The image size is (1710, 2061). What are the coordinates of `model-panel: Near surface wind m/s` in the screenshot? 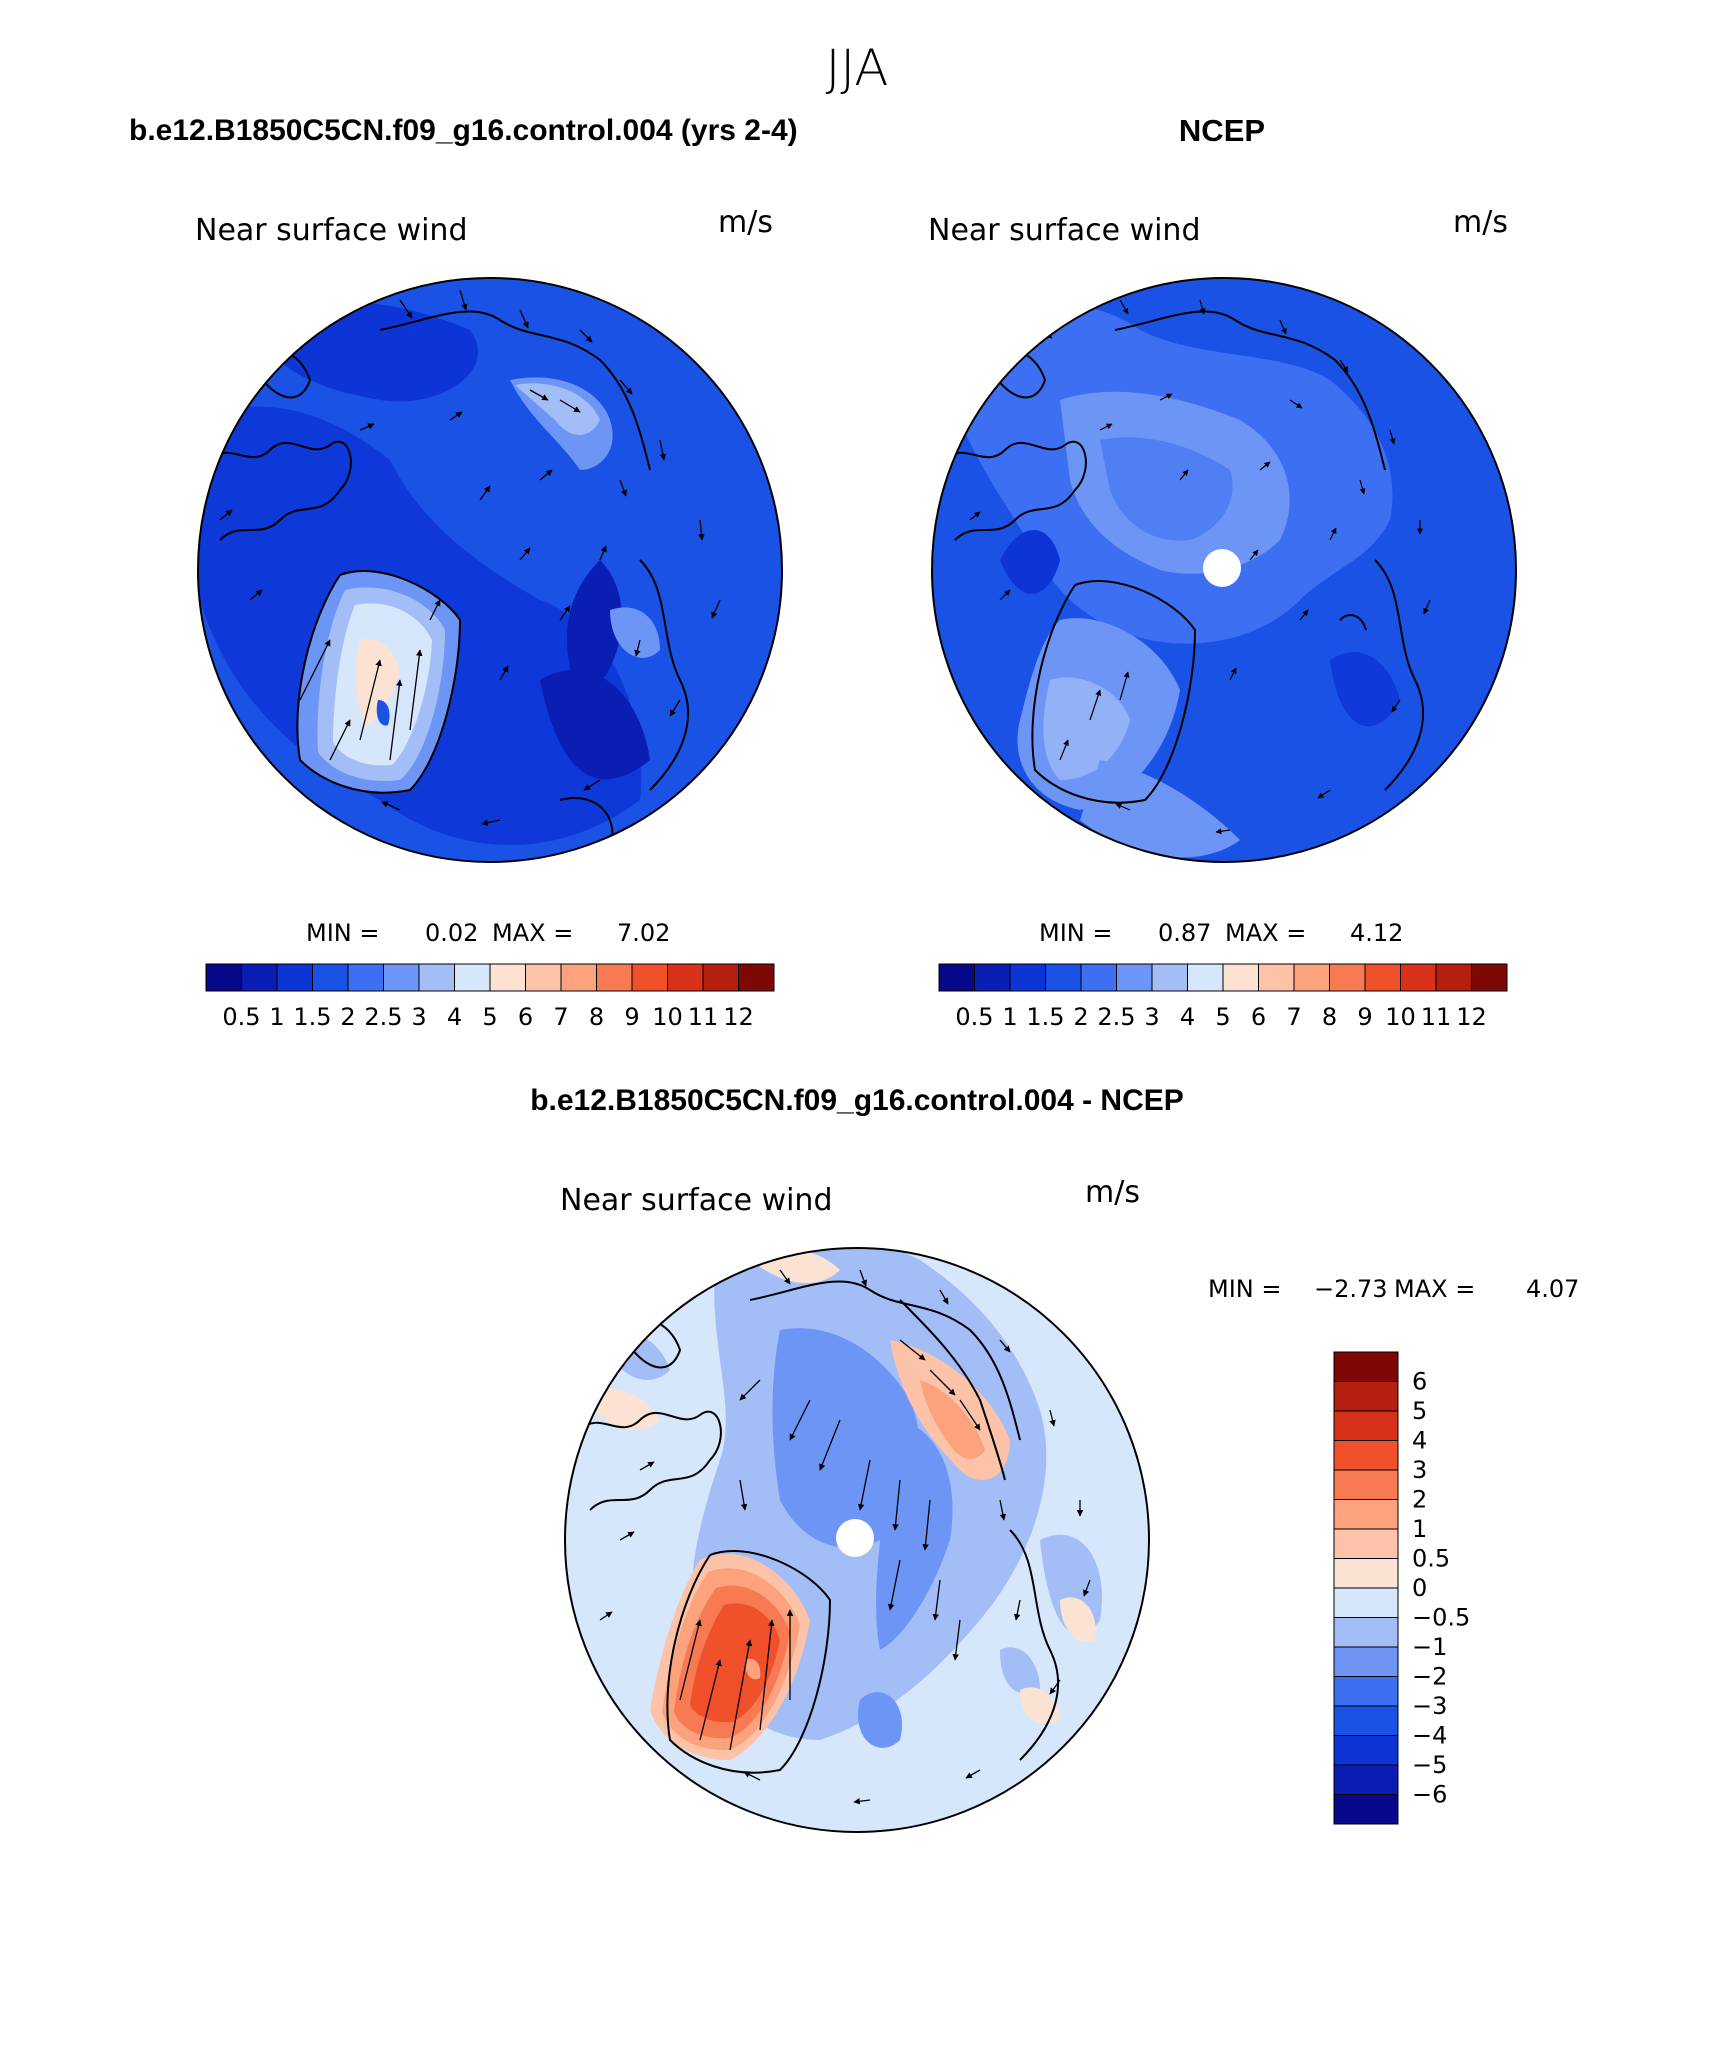 It's located at (489, 618).